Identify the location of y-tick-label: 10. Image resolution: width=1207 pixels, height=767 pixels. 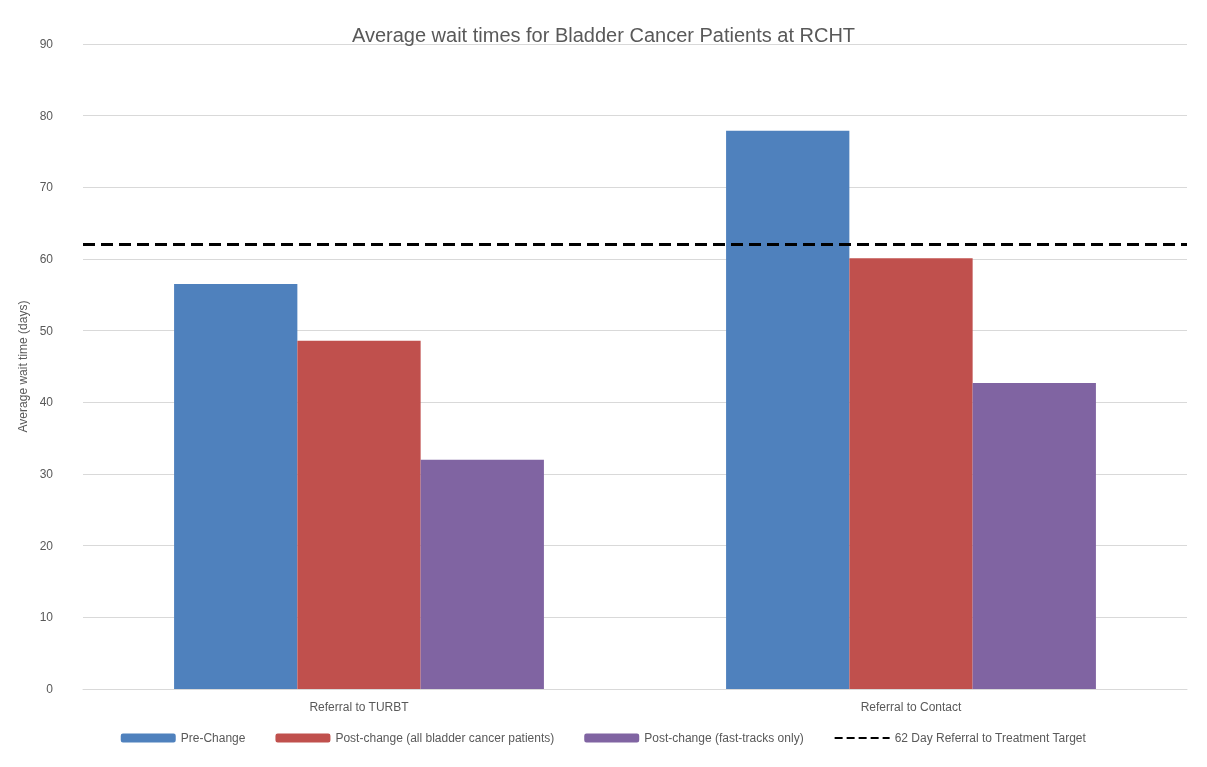
(46, 617).